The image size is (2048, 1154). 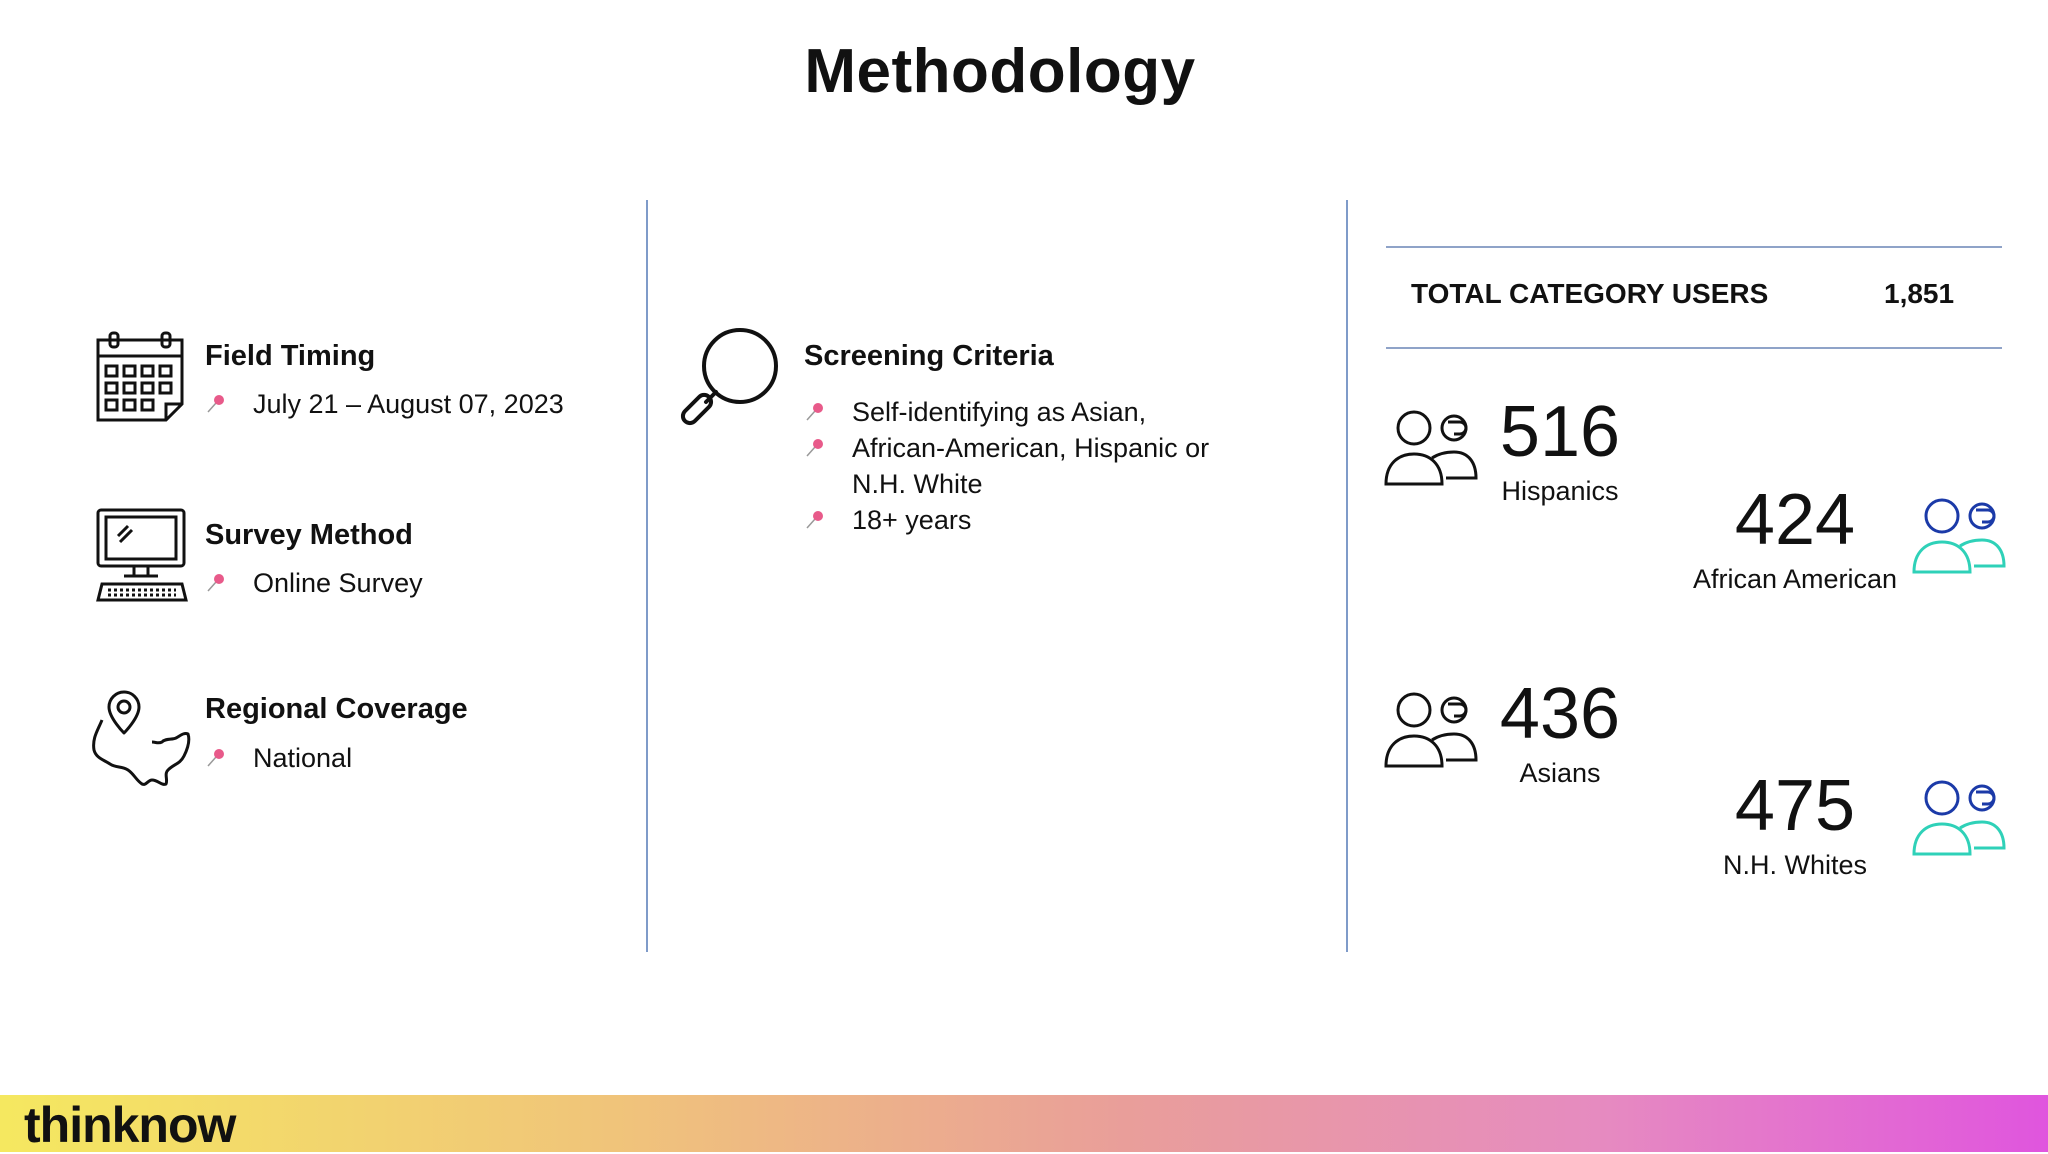 I want to click on field-timing-list: July 21 – August 07, 2023, so click(x=384, y=404).